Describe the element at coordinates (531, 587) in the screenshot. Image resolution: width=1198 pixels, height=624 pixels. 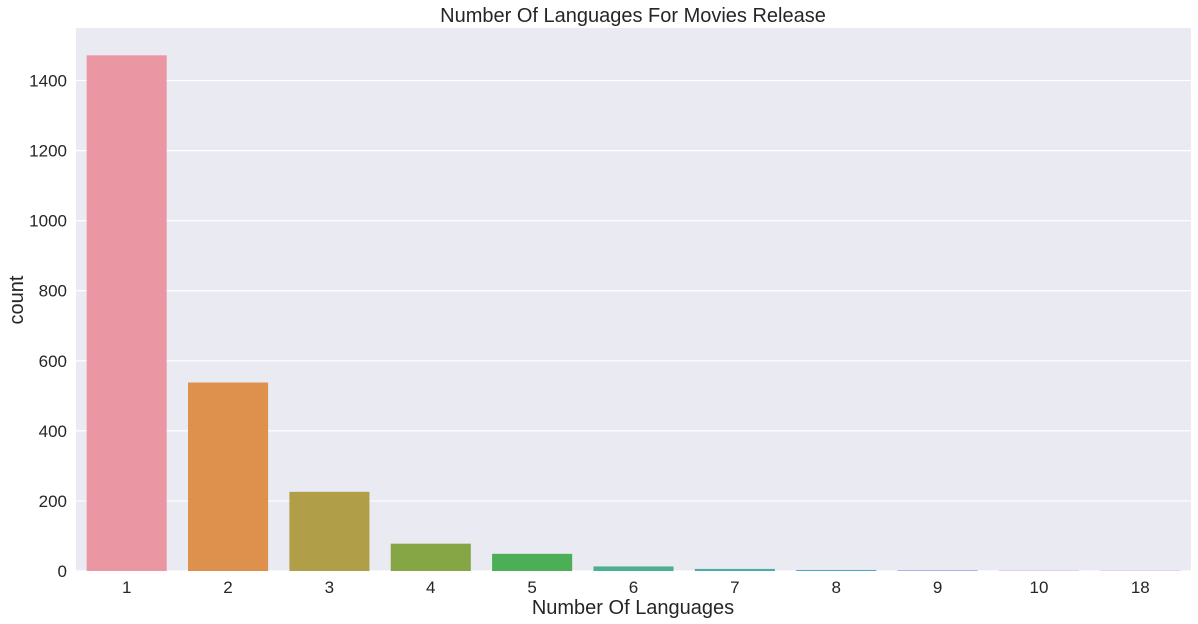
I see `x-tick-label: 5` at that location.